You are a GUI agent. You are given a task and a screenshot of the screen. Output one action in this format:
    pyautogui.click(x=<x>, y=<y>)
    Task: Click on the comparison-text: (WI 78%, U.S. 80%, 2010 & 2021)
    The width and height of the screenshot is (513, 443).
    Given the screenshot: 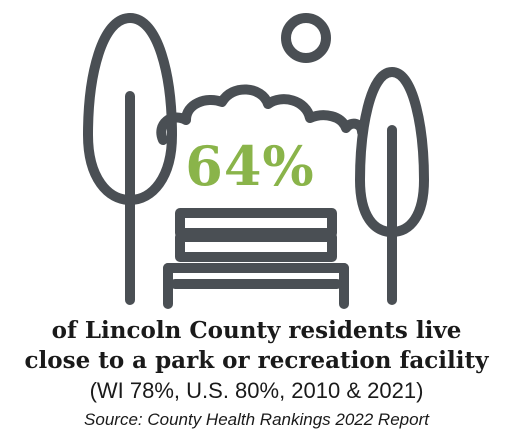 What is the action you would take?
    pyautogui.click(x=256, y=390)
    